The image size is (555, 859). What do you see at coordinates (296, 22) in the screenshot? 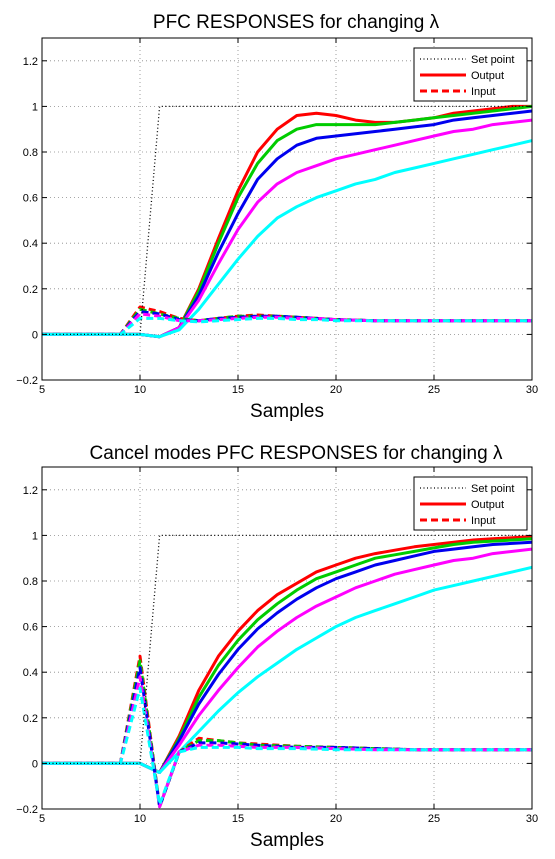
I see `chart-top-title: PFC RESPONSES for changing λ` at bounding box center [296, 22].